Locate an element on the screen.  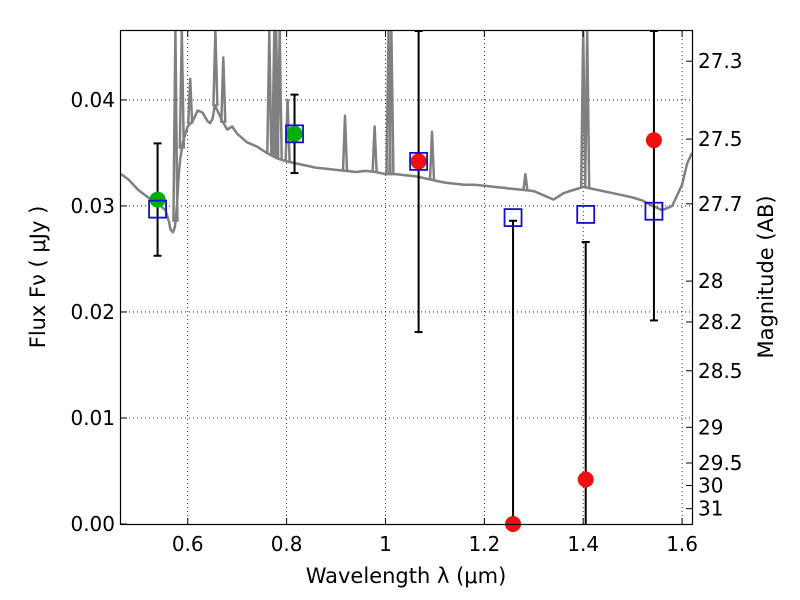
x-tick-label-3: 1.2 is located at coordinates (484, 544).